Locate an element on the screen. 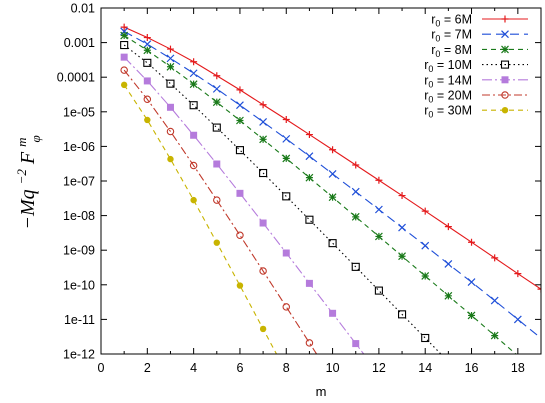  x-tick-label: 16 is located at coordinates (472, 368).